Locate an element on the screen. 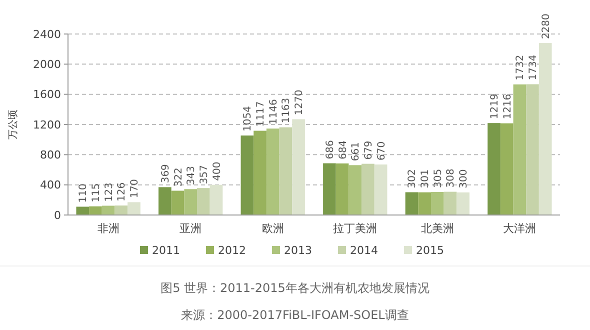 Image resolution: width=590 pixels, height=330 pixels. data-label: 670 is located at coordinates (382, 150).